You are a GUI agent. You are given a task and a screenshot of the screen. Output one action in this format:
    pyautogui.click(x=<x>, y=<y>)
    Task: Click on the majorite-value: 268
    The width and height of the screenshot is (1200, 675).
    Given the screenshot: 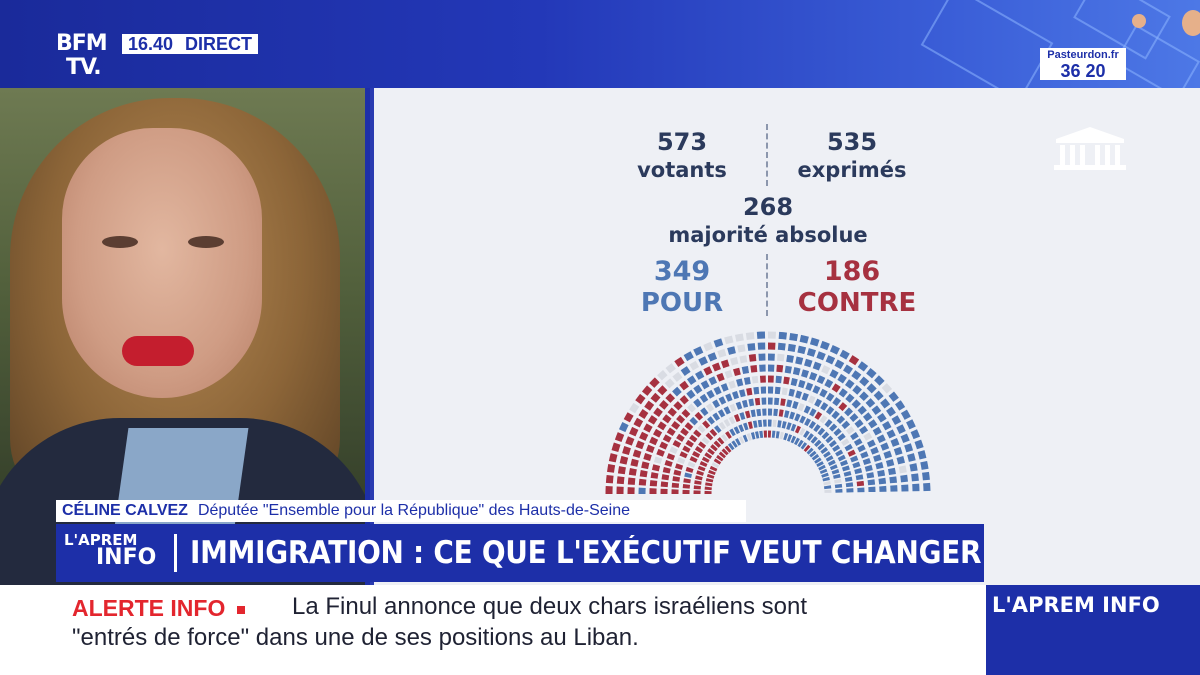 What is the action you would take?
    pyautogui.click(x=768, y=207)
    